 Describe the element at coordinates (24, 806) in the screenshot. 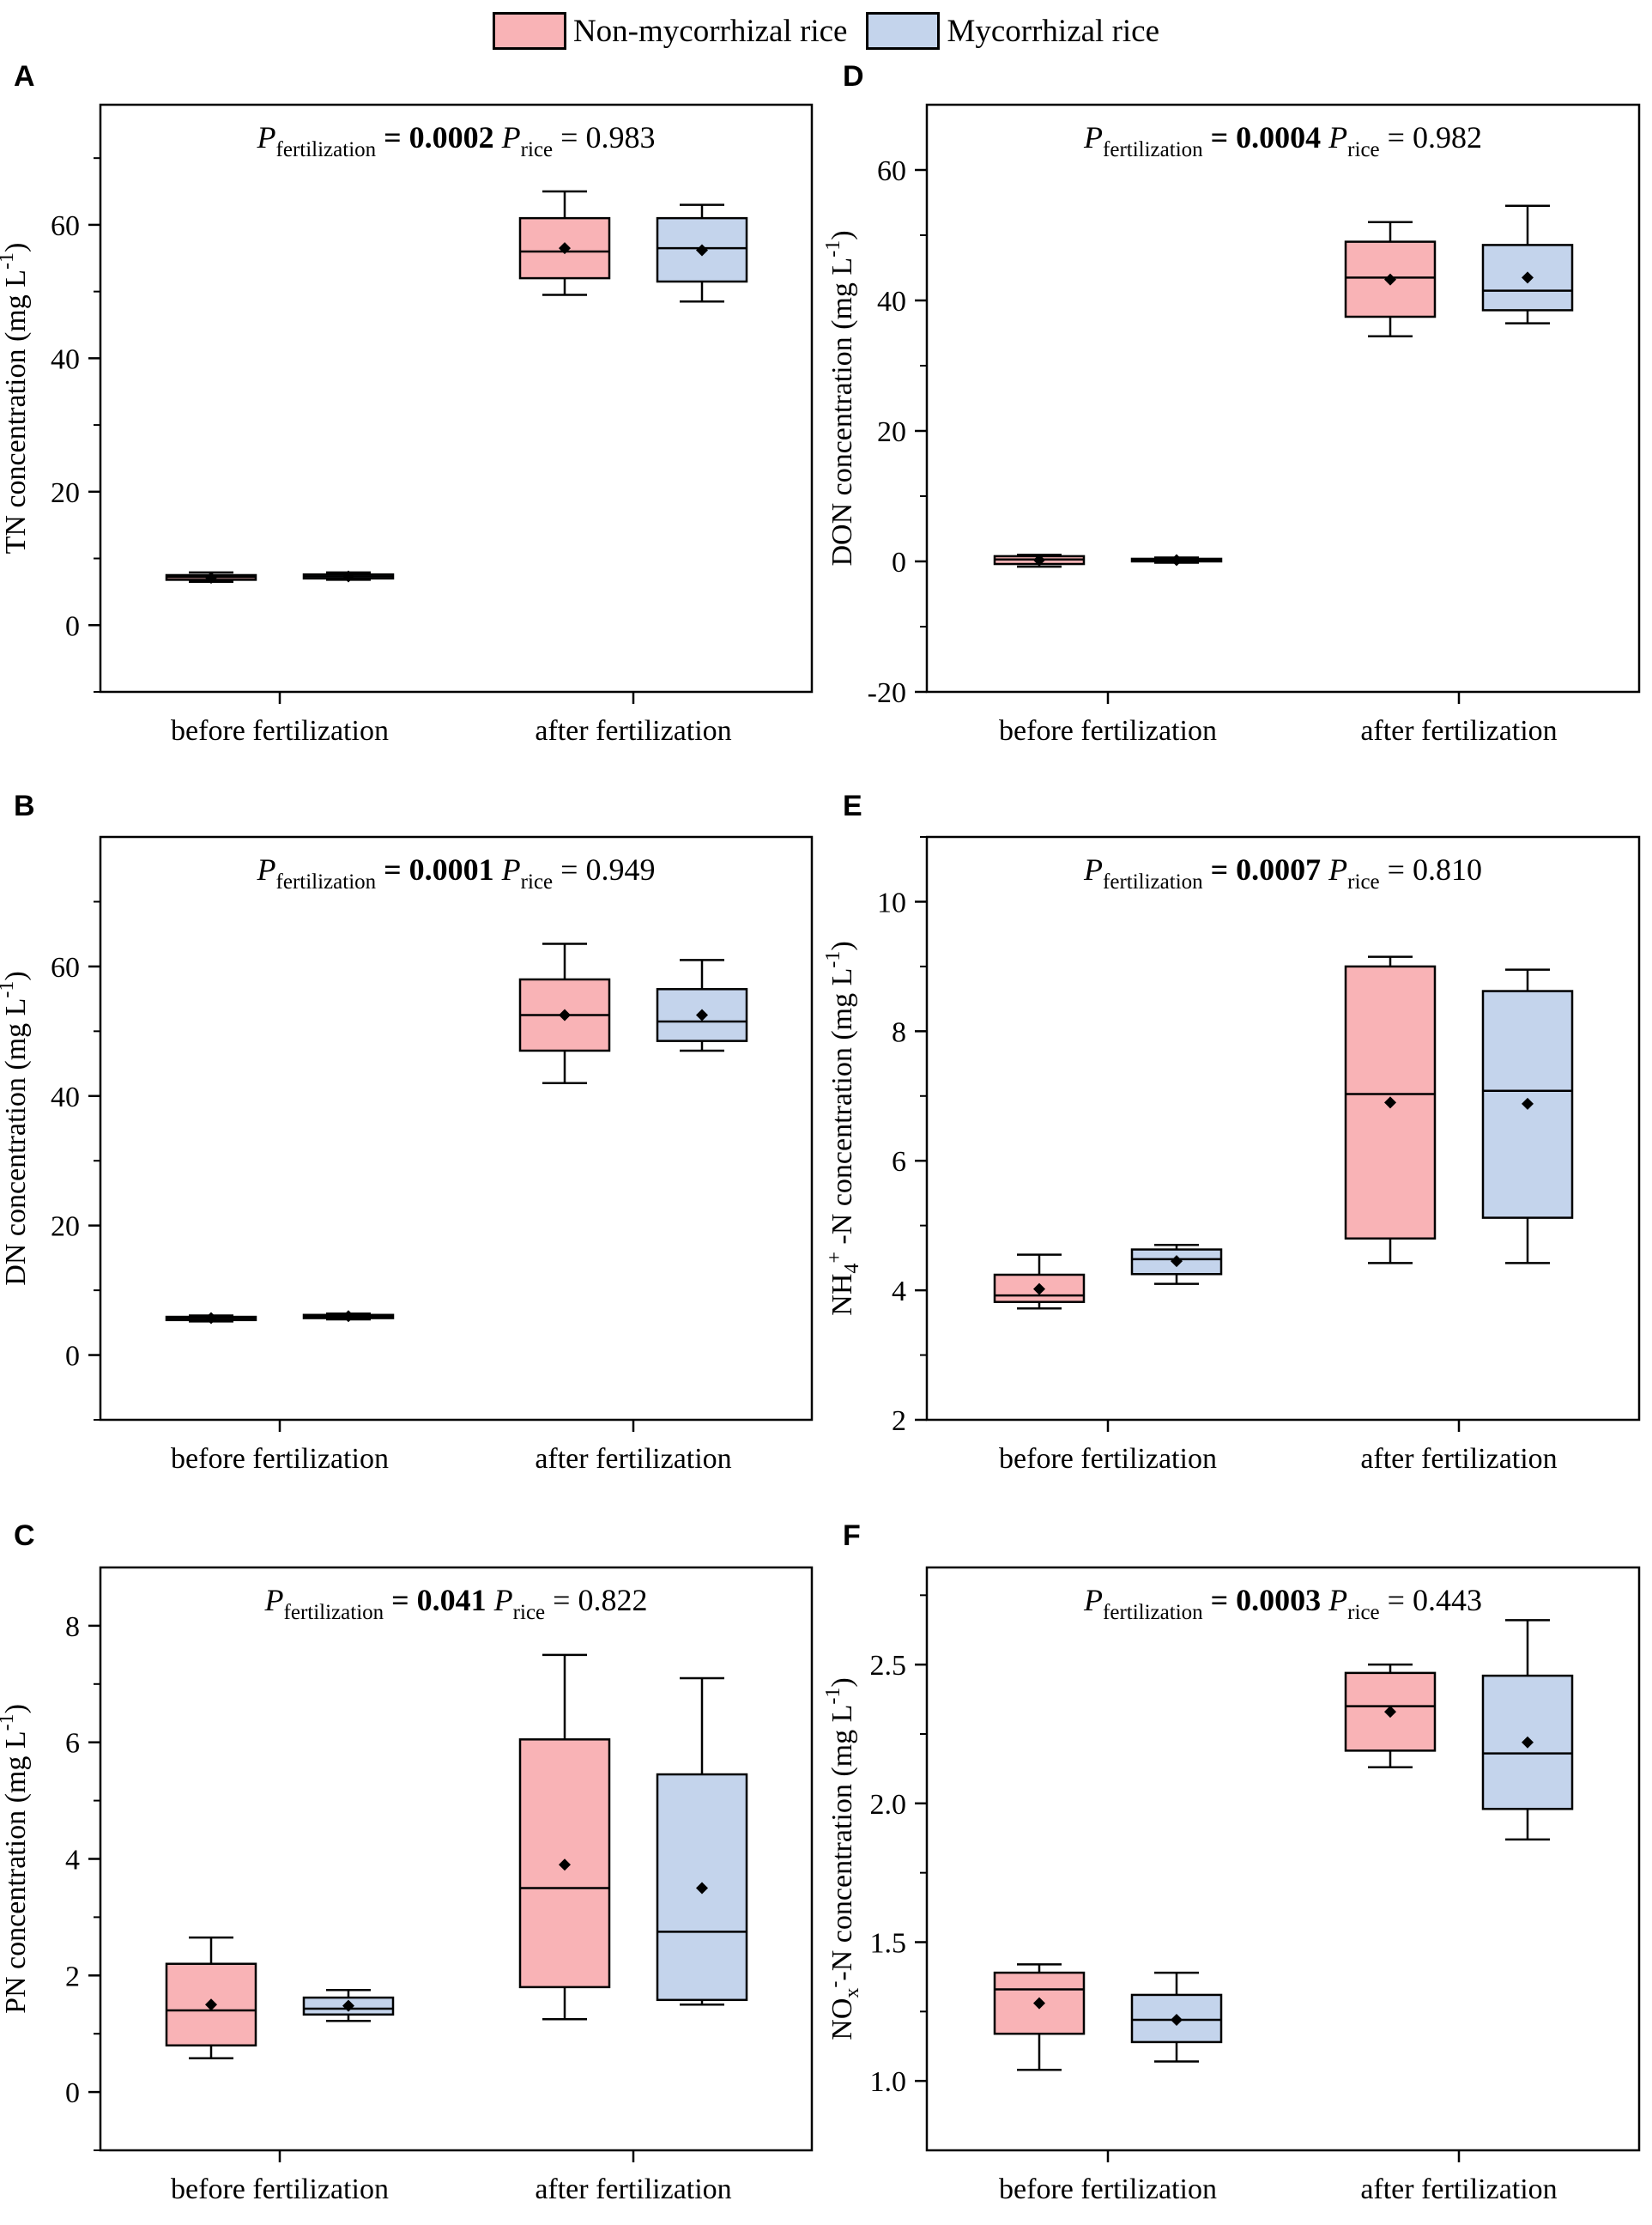

I see `panel-letter: B` at that location.